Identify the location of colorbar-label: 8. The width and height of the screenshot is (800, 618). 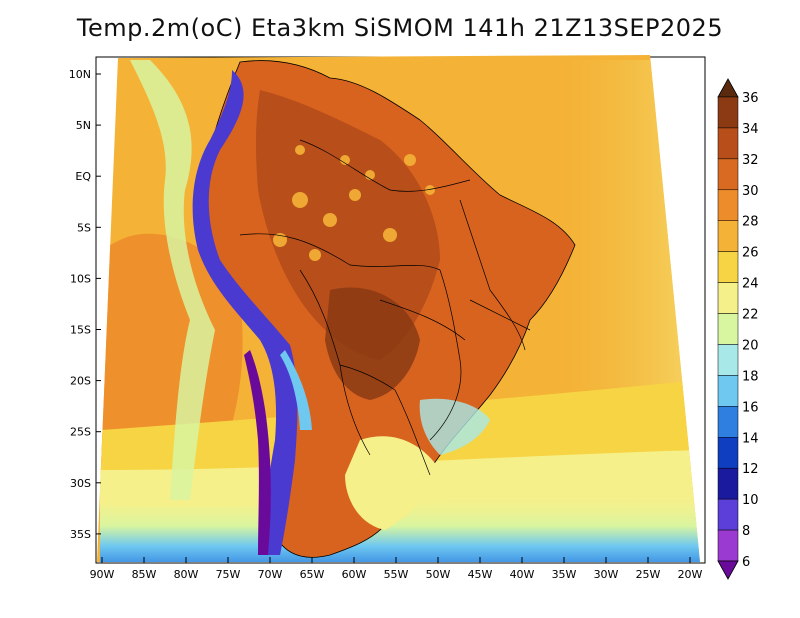
(746, 531).